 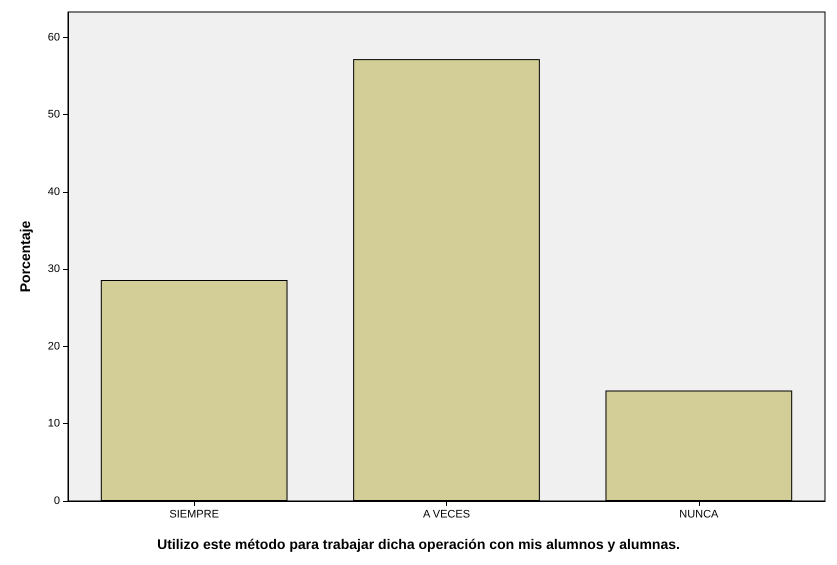 I want to click on y-tick-label: 60, so click(x=54, y=37).